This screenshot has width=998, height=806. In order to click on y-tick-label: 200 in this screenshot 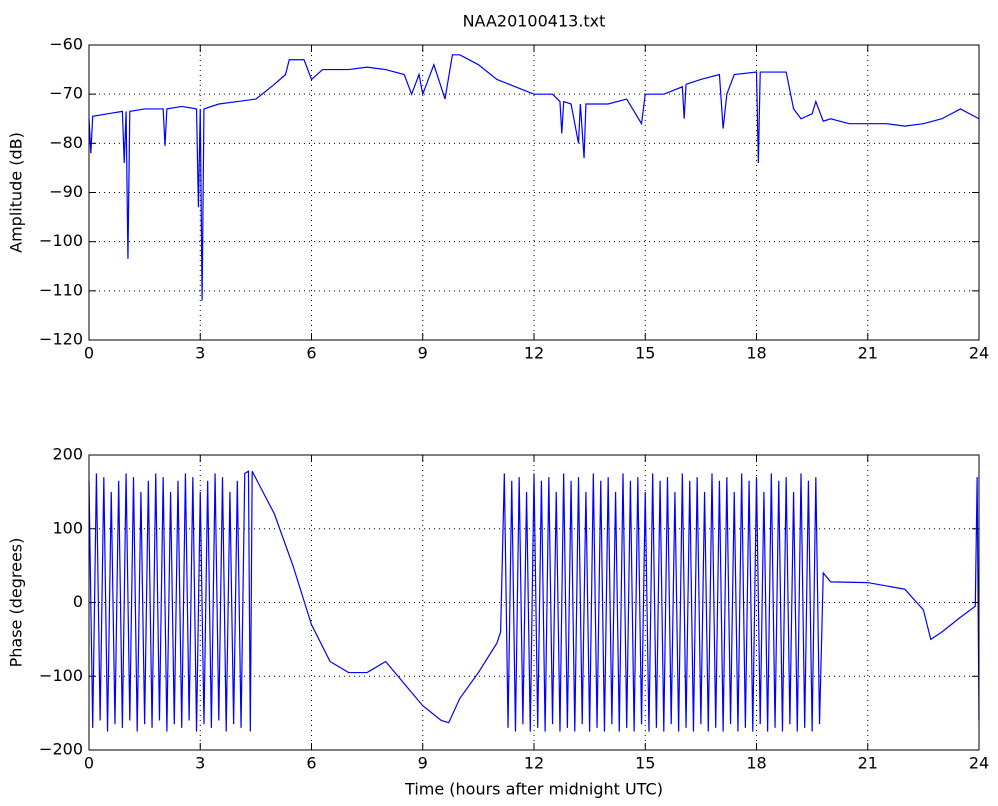, I will do `click(67, 454)`.